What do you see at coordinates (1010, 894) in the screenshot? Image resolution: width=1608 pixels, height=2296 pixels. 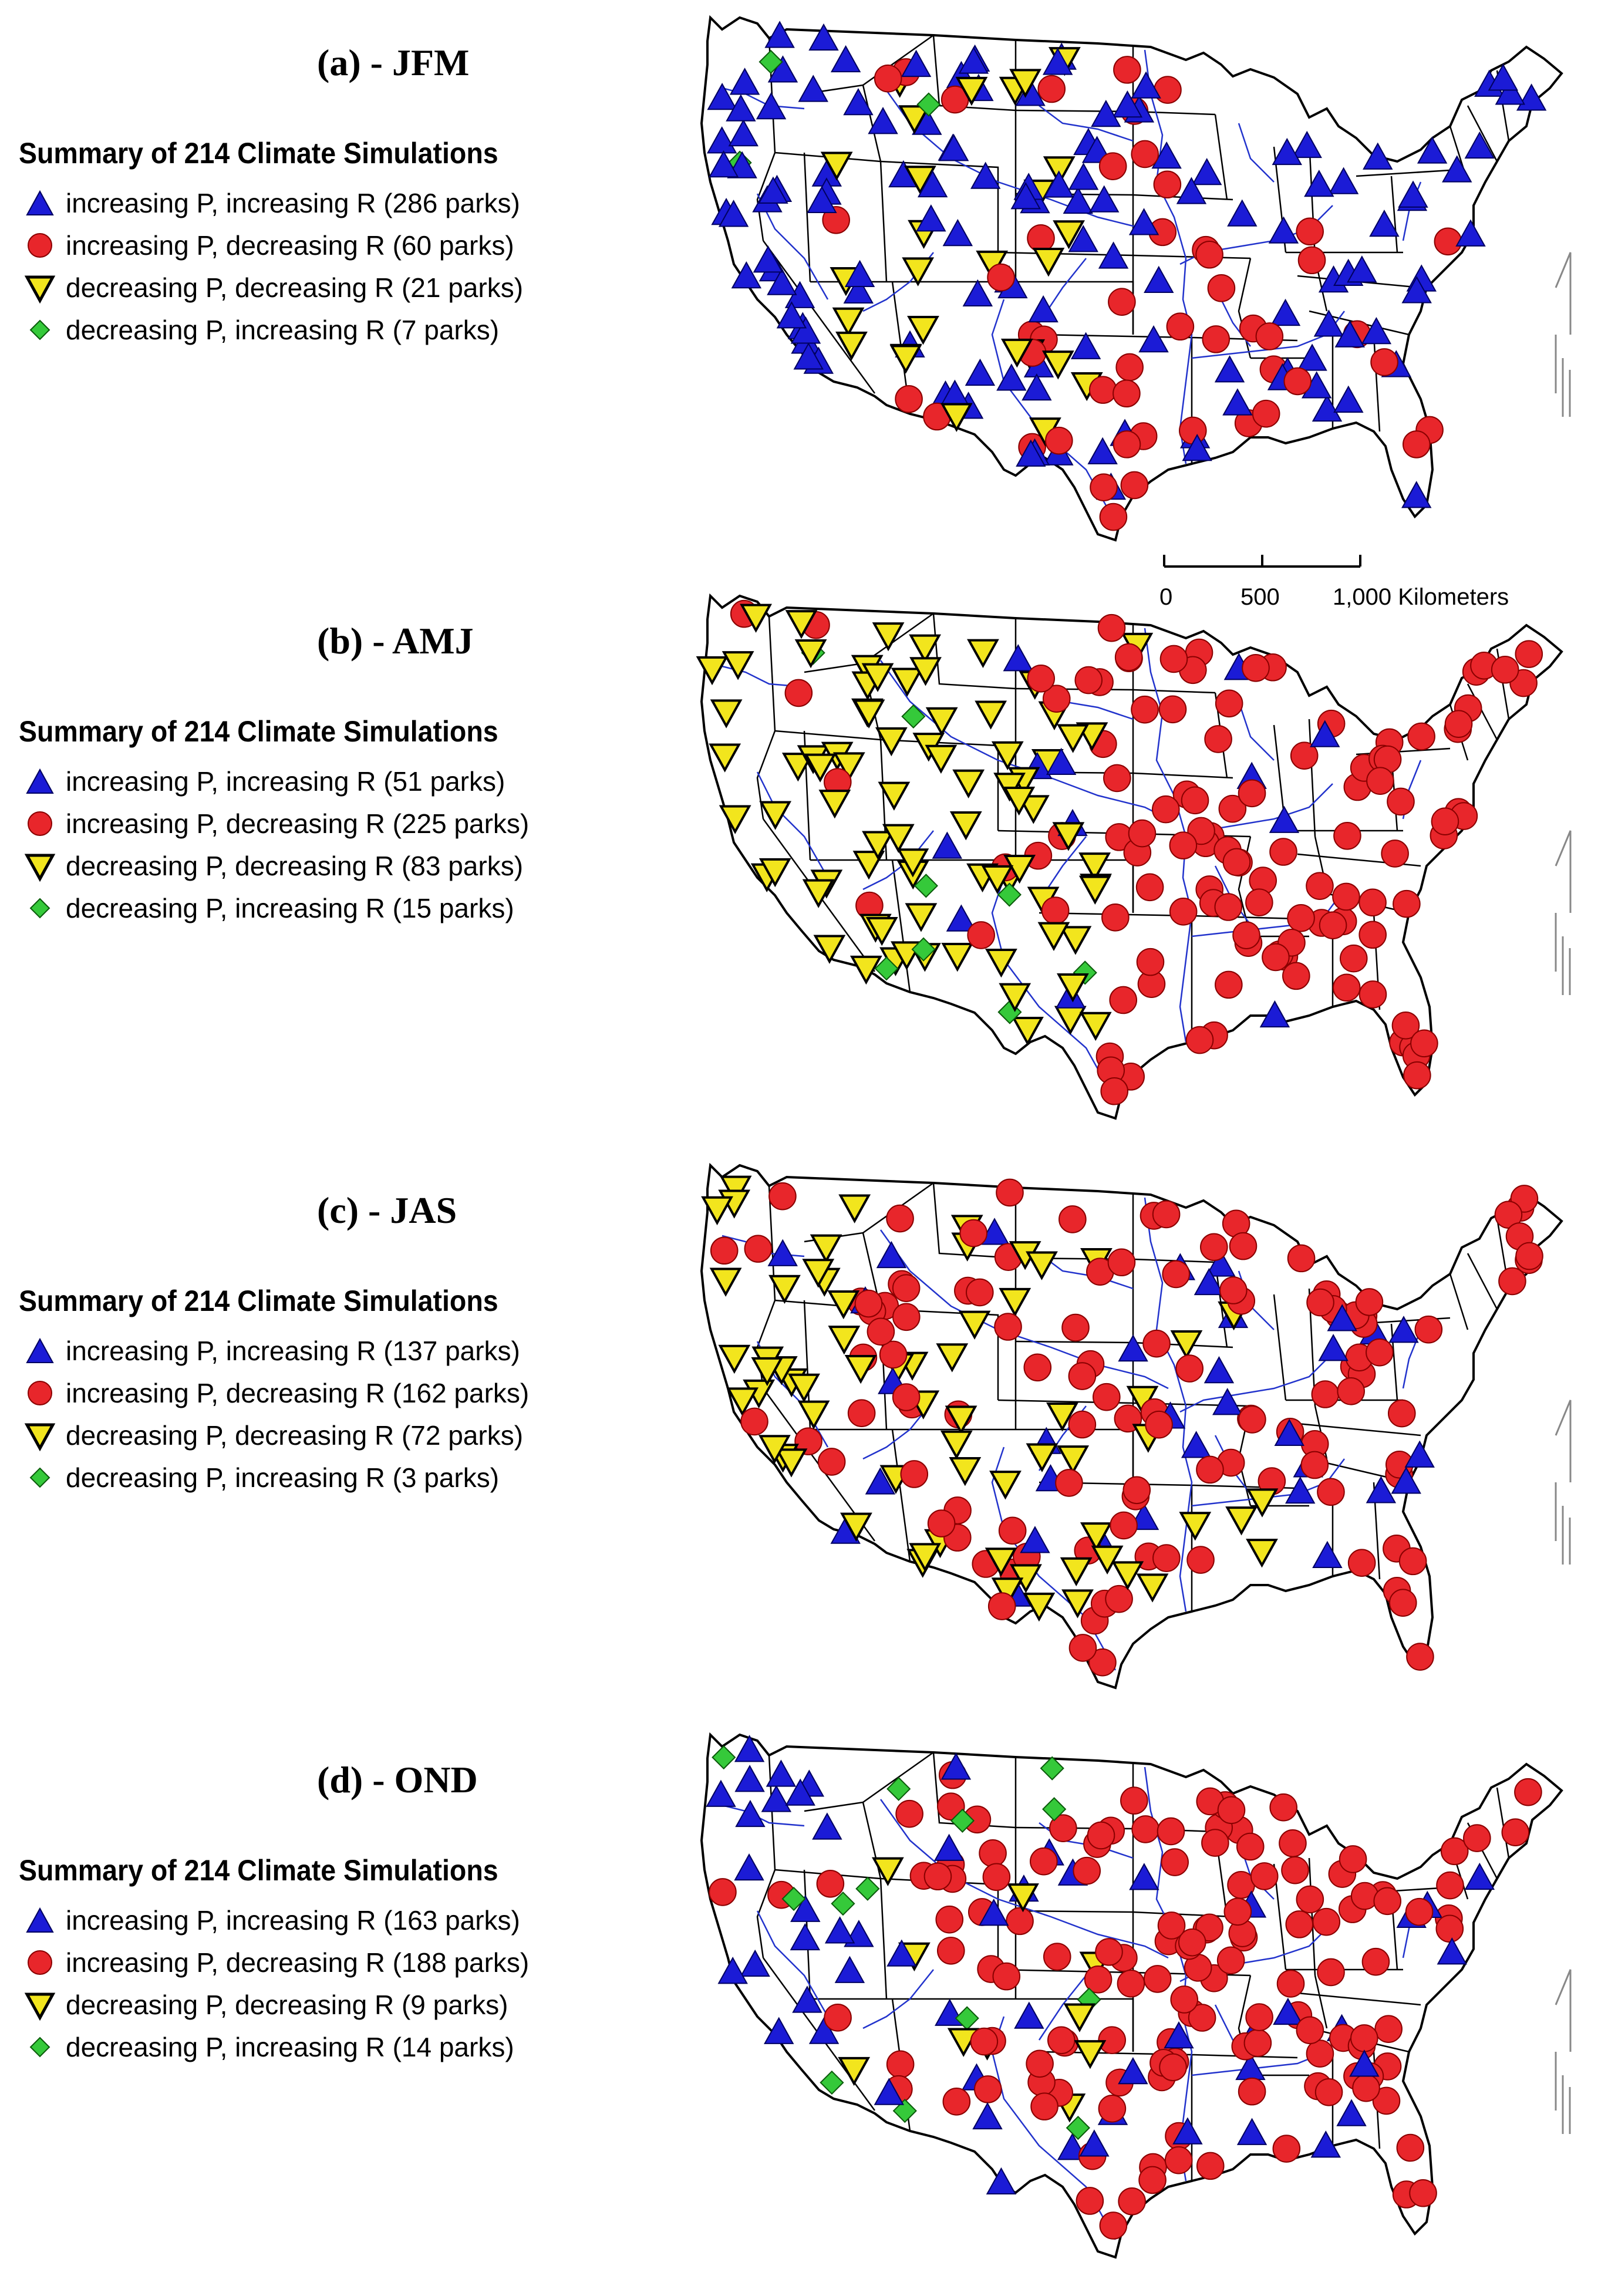 I see `park-marker-decreasing-p-increasing-r` at bounding box center [1010, 894].